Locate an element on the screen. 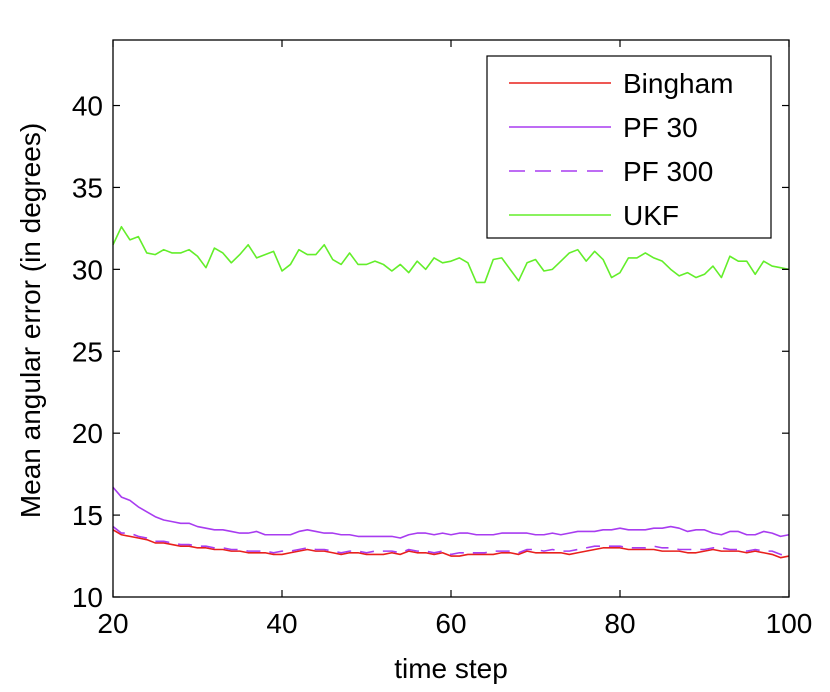 Image resolution: width=830 pixels, height=692 pixels. legend: Bingham PF 30 PF 300 UKF is located at coordinates (629, 147).